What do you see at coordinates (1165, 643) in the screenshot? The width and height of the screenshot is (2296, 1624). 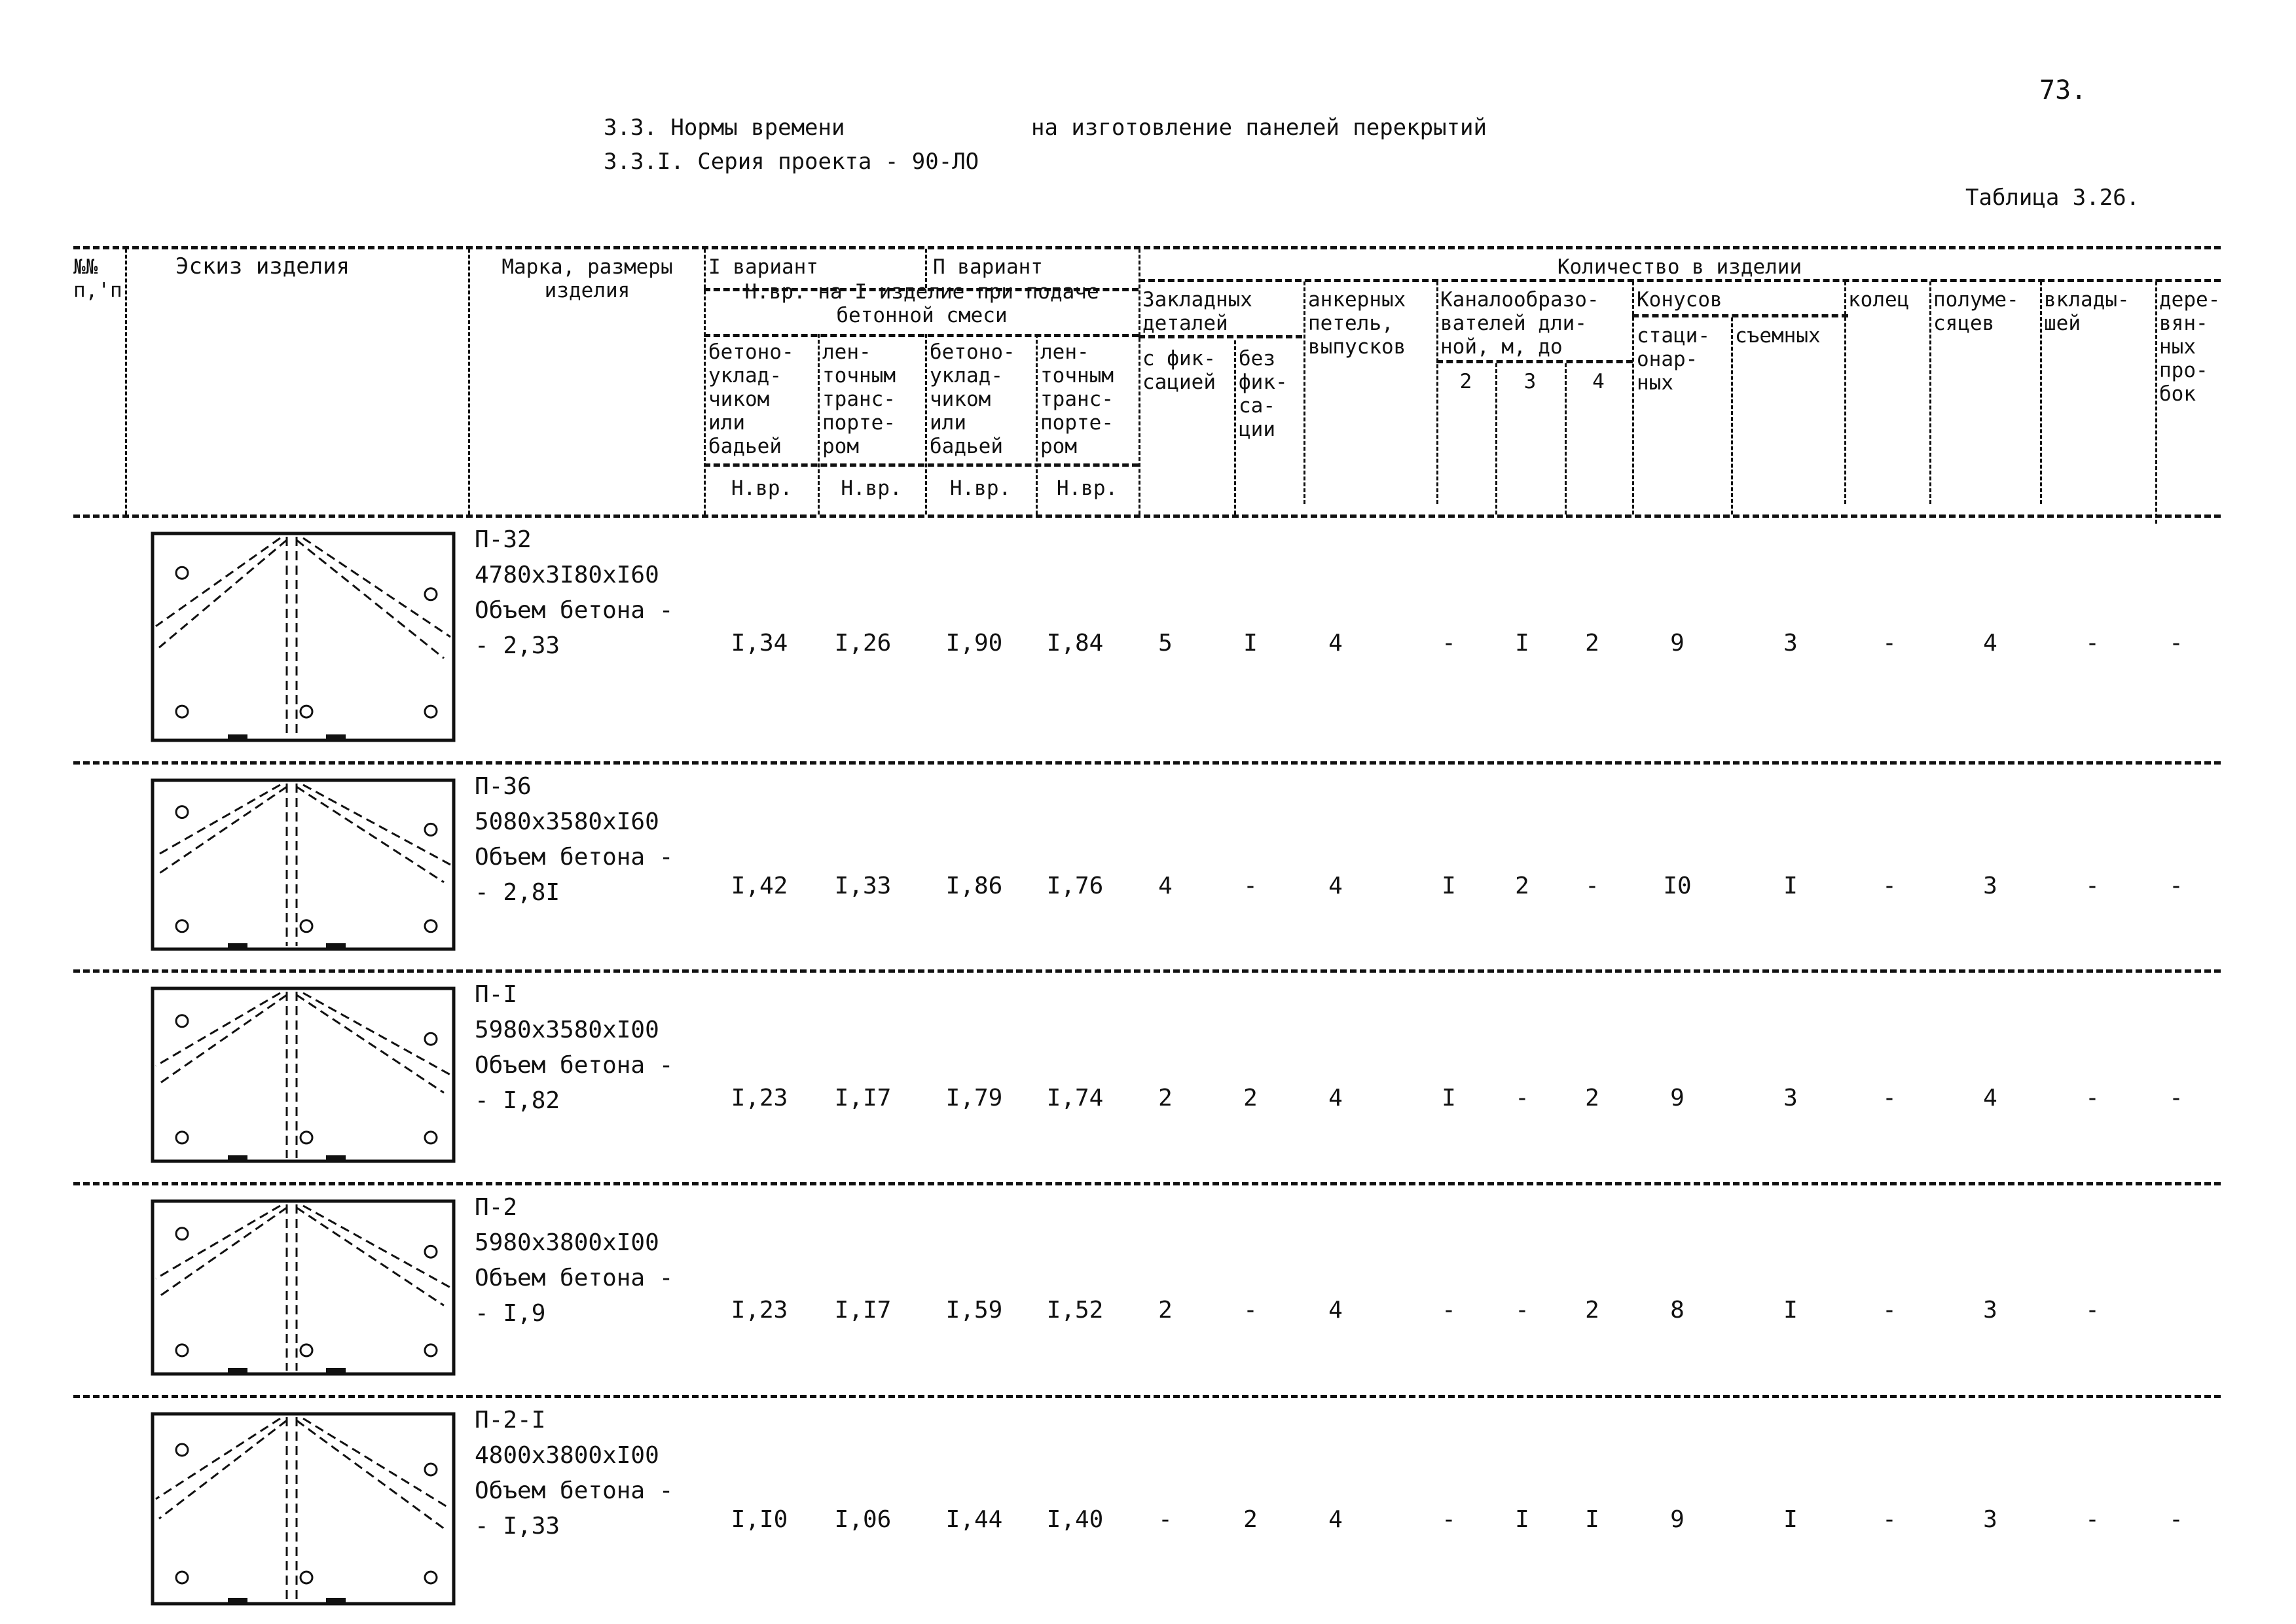 I see `table-cell: 5` at bounding box center [1165, 643].